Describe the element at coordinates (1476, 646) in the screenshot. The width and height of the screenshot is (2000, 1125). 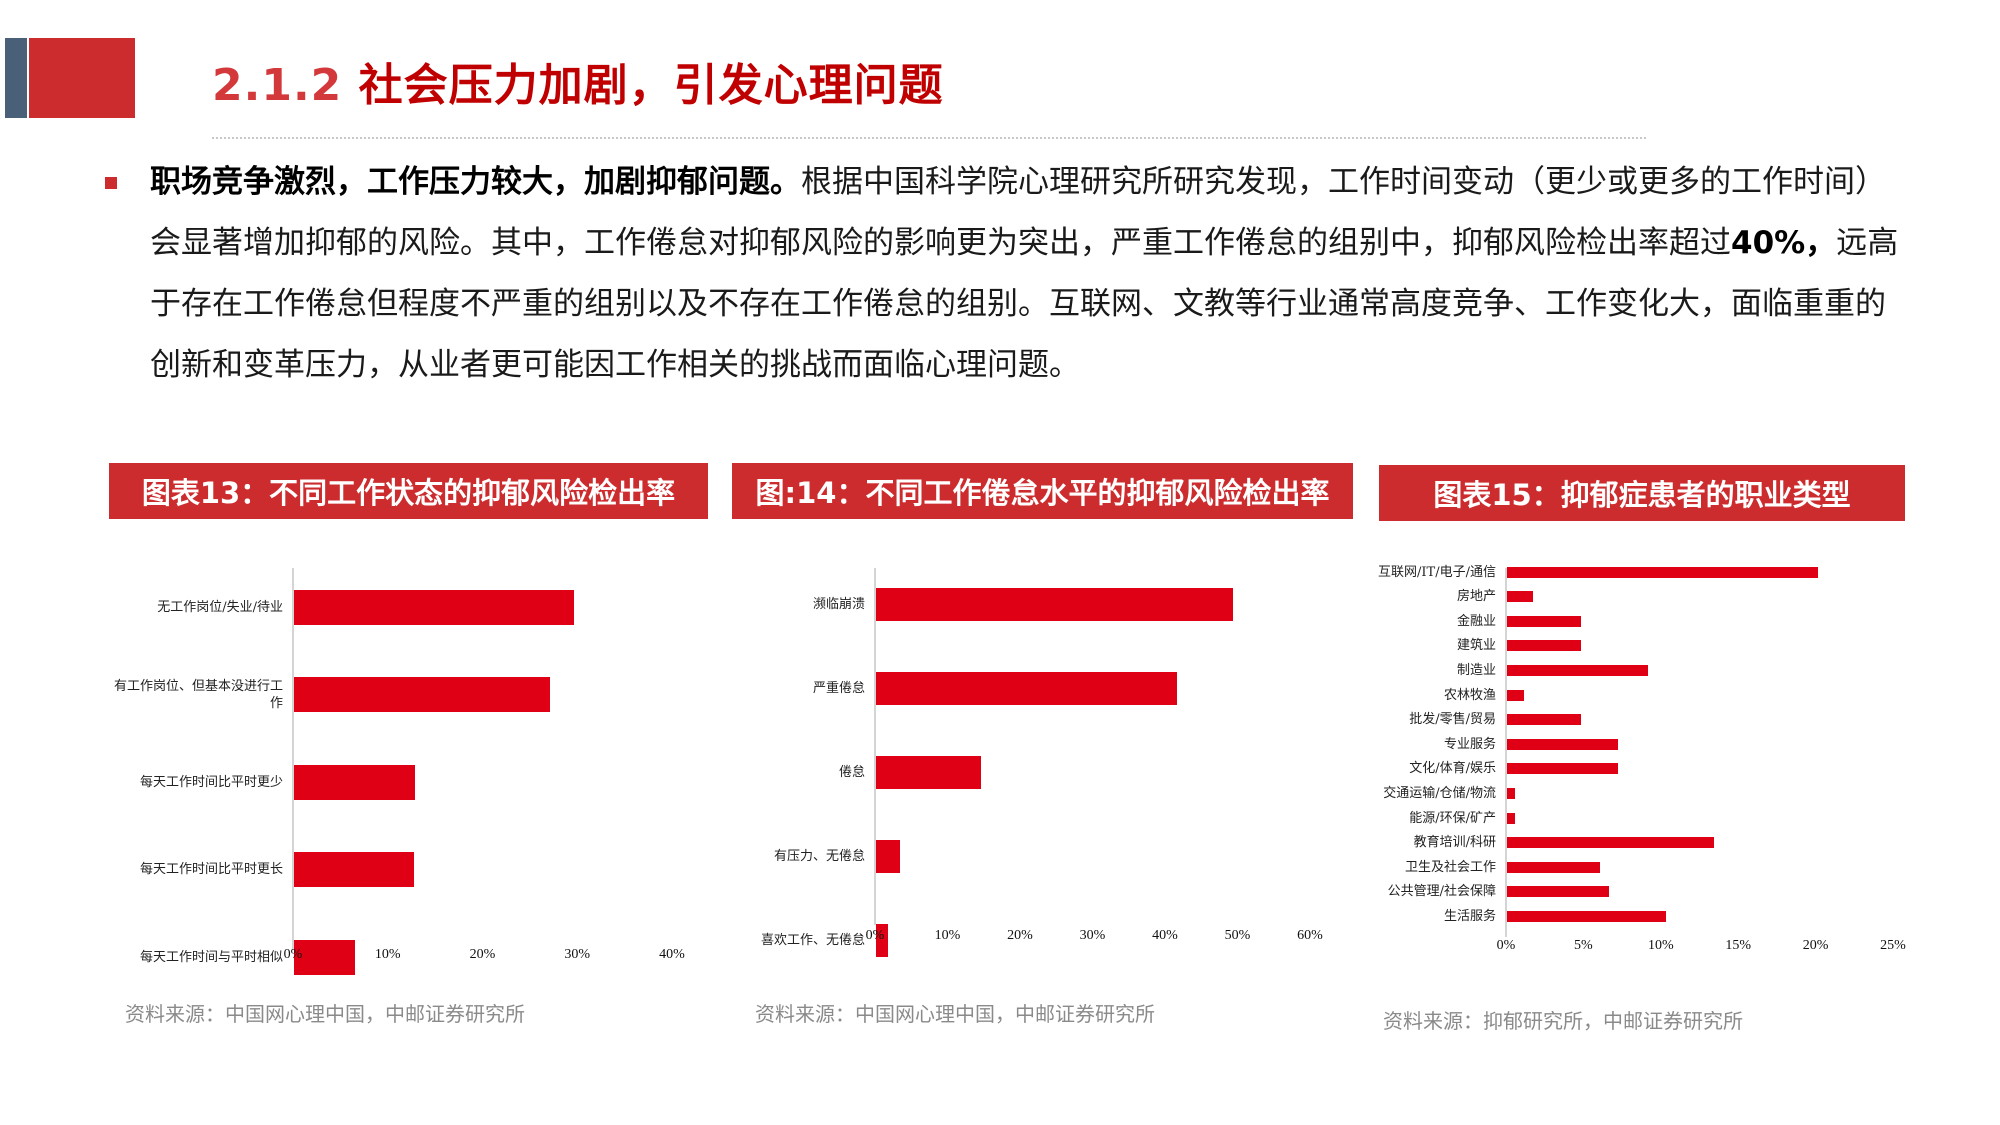
I see `category-label: 建筑业` at that location.